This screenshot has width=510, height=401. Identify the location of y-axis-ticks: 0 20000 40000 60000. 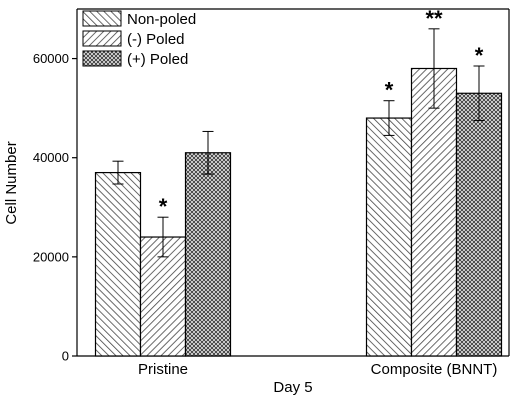
(55, 207).